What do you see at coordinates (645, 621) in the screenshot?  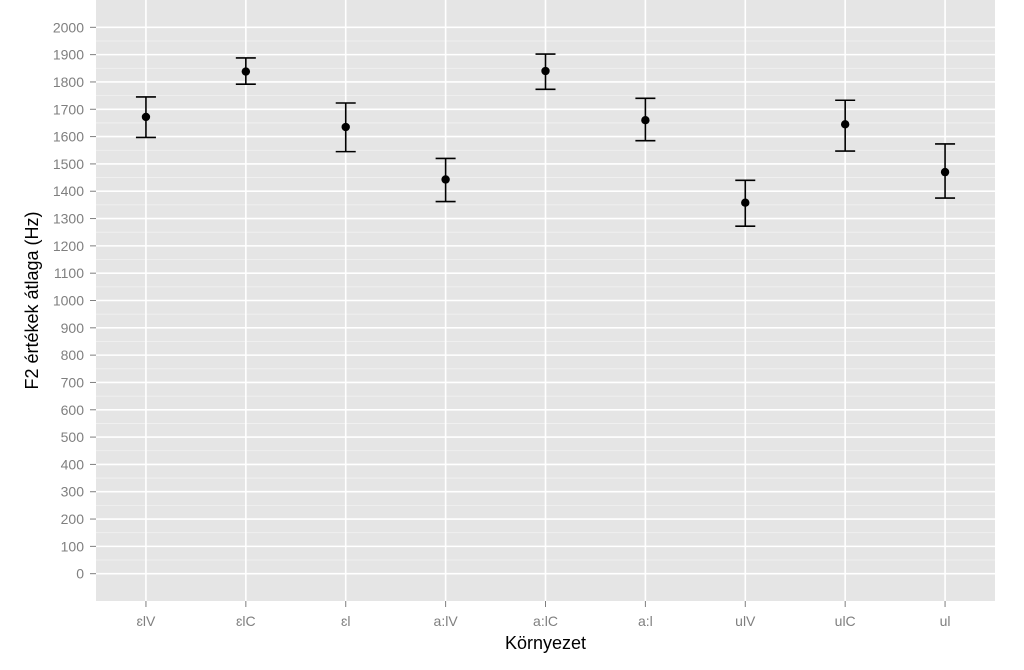 I see `x-tick-label: a:l` at bounding box center [645, 621].